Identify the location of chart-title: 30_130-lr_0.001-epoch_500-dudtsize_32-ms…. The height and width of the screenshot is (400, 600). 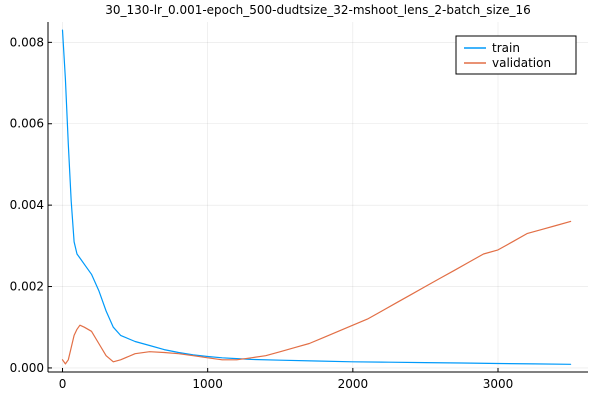
(318, 10).